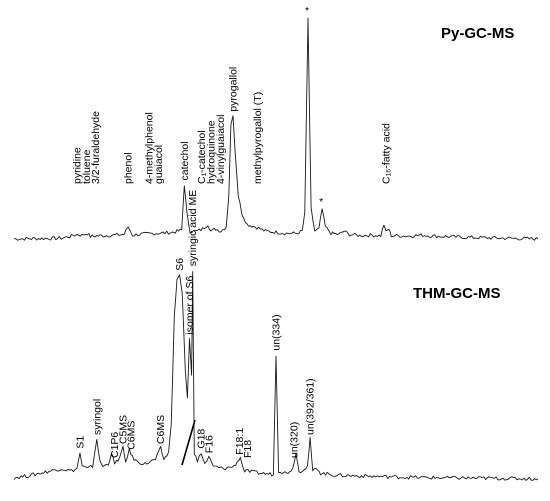 The image size is (550, 501). Describe the element at coordinates (221, 149) in the screenshot. I see `peak-label-4-vinylguaiacol-9: 4-vinylguaiacol` at that location.